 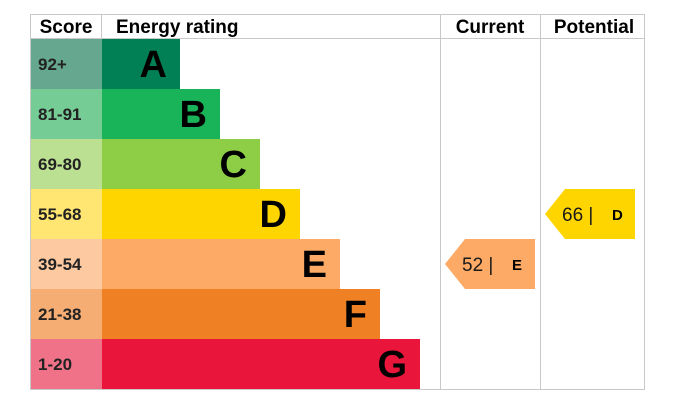 I want to click on score-label-c: 69-80, so click(x=59, y=164).